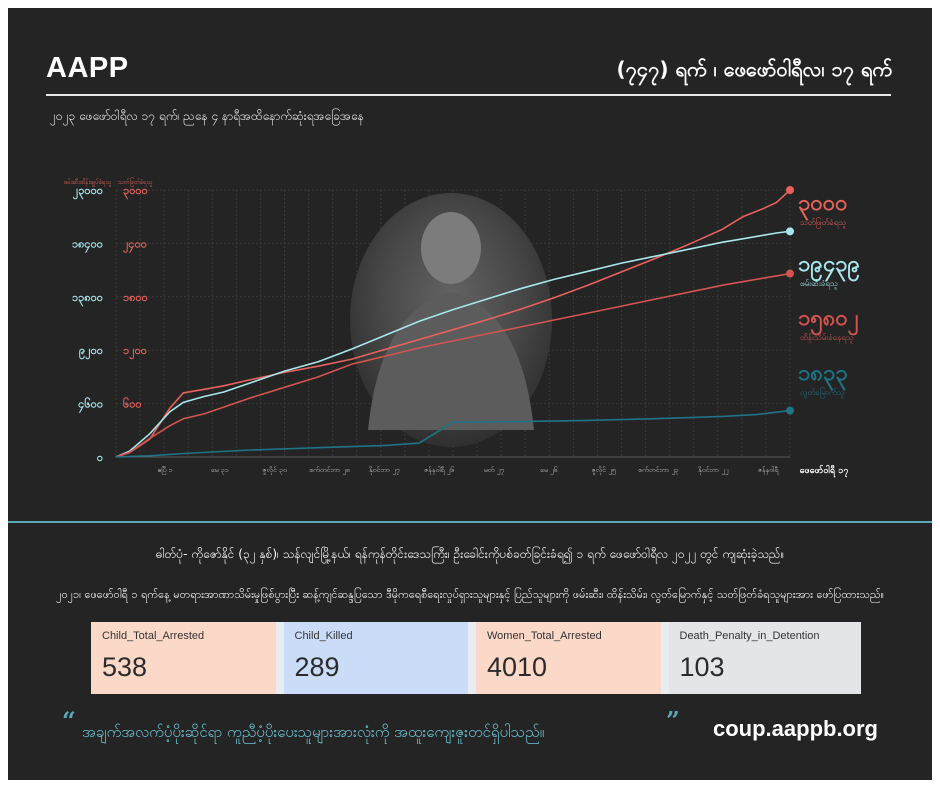  I want to click on right-tick-label: ၁၈၀၀, so click(135, 297).